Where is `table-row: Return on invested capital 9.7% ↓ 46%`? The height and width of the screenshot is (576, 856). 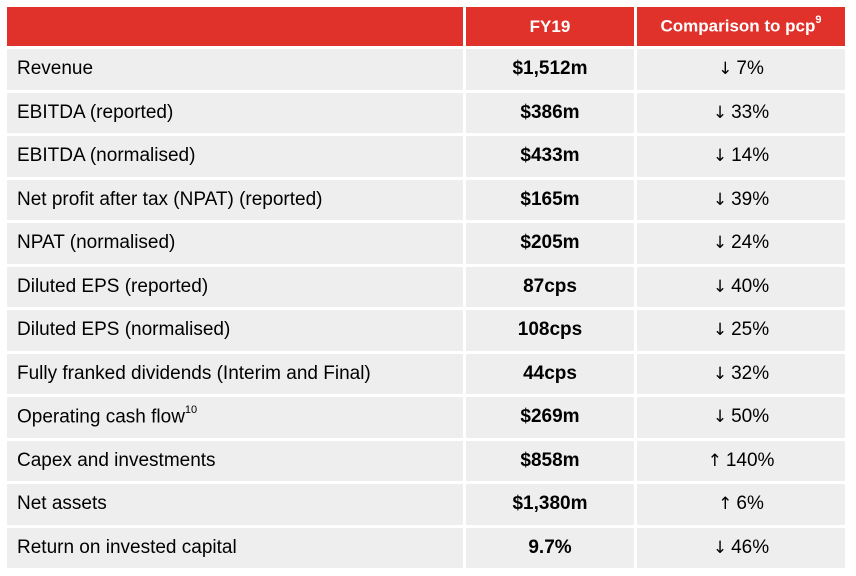
table-row: Return on invested capital 9.7% ↓ 46% is located at coordinates (426, 549).